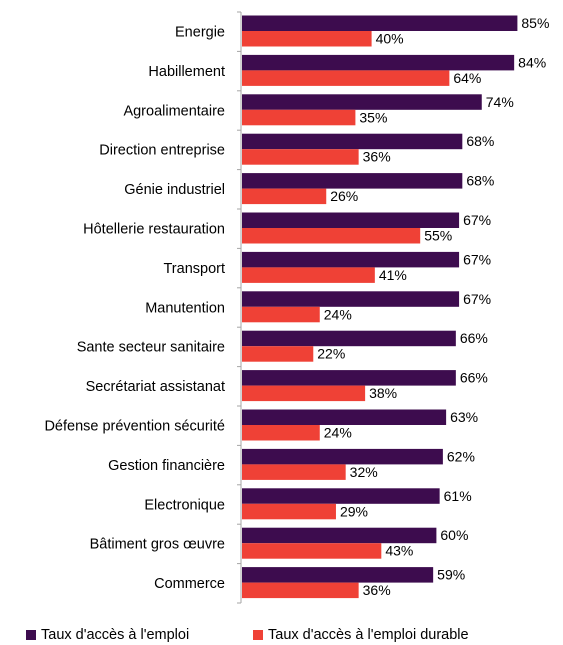  I want to click on category-label: Hôtellerie restauration, so click(154, 230).